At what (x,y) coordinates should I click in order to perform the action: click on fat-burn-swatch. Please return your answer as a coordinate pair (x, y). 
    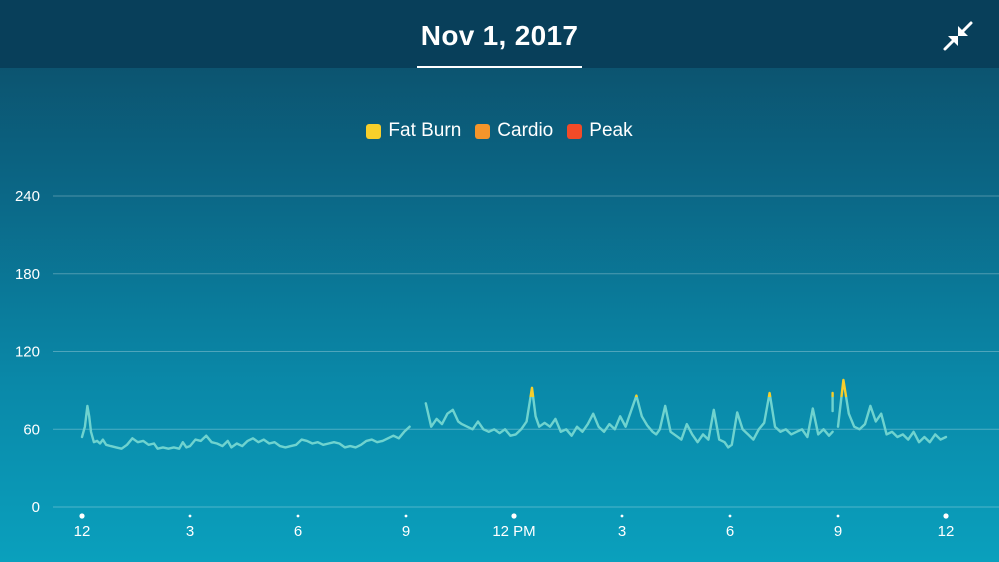
    Looking at the image, I should click on (374, 131).